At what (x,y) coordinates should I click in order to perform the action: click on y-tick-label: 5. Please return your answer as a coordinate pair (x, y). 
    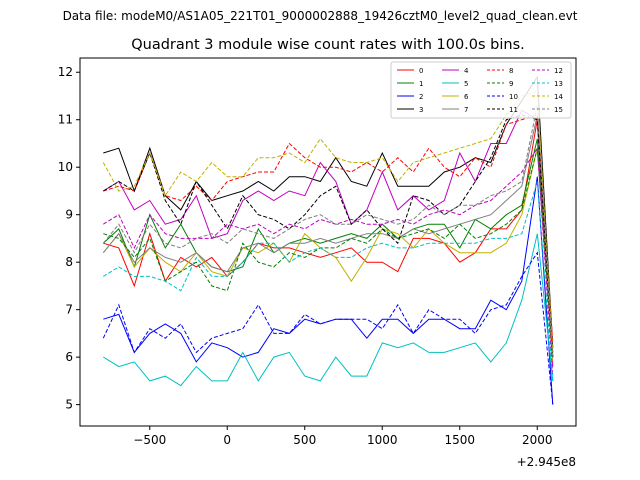
    Looking at the image, I should click on (69, 405).